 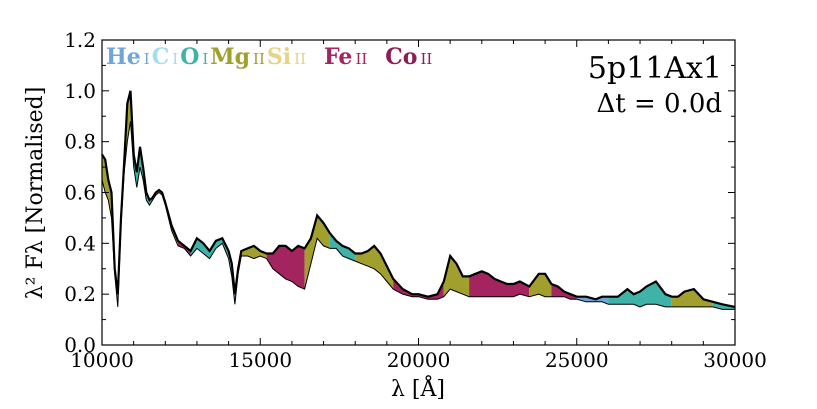 I want to click on legend-element-he: He, so click(x=123, y=57).